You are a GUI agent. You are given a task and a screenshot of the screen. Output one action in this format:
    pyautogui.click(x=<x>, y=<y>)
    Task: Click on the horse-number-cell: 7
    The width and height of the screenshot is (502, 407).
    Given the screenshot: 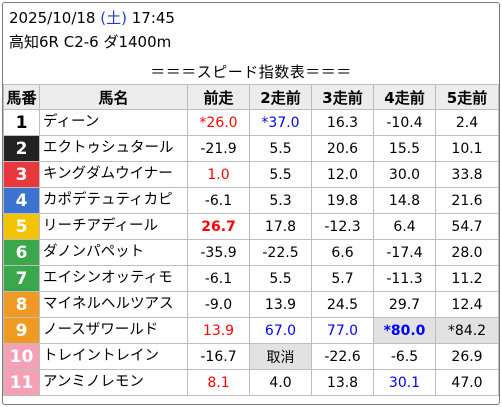 What is the action you would take?
    pyautogui.click(x=21, y=278)
    